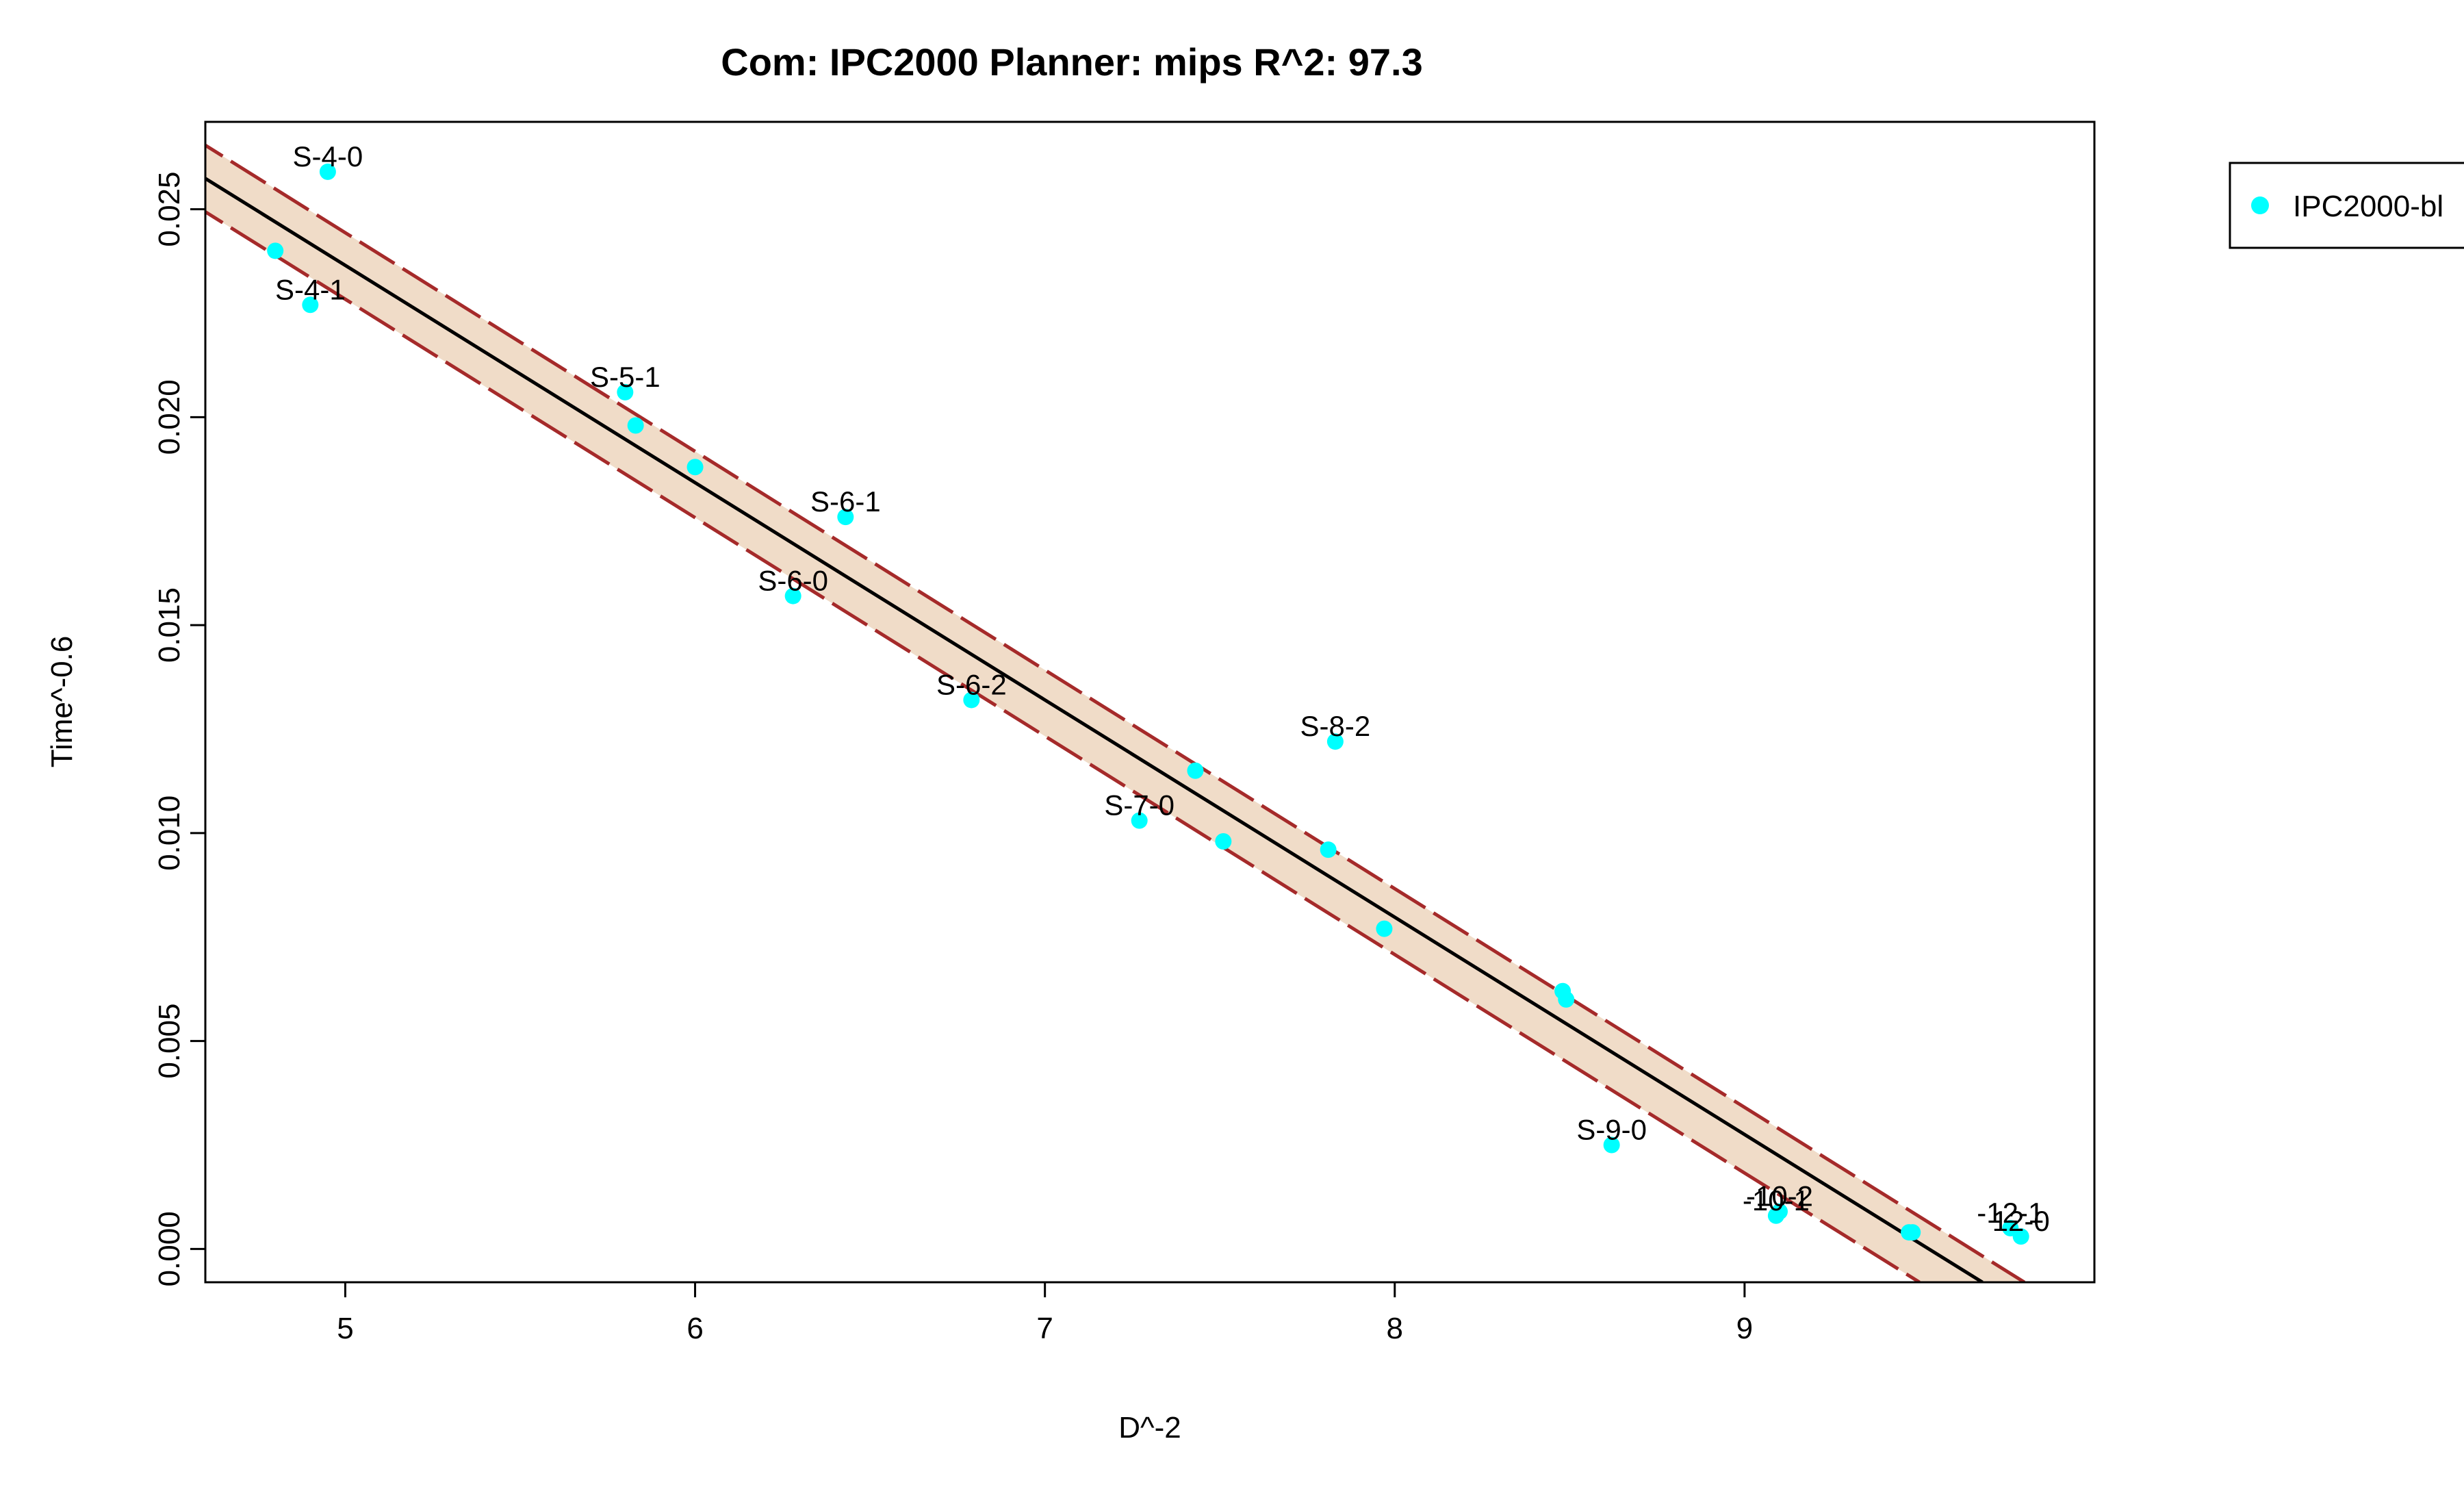  Describe the element at coordinates (180, 729) in the screenshot. I see `y-axis: 0.000 0.005 0.010 0.015 0.020 0.025` at that location.